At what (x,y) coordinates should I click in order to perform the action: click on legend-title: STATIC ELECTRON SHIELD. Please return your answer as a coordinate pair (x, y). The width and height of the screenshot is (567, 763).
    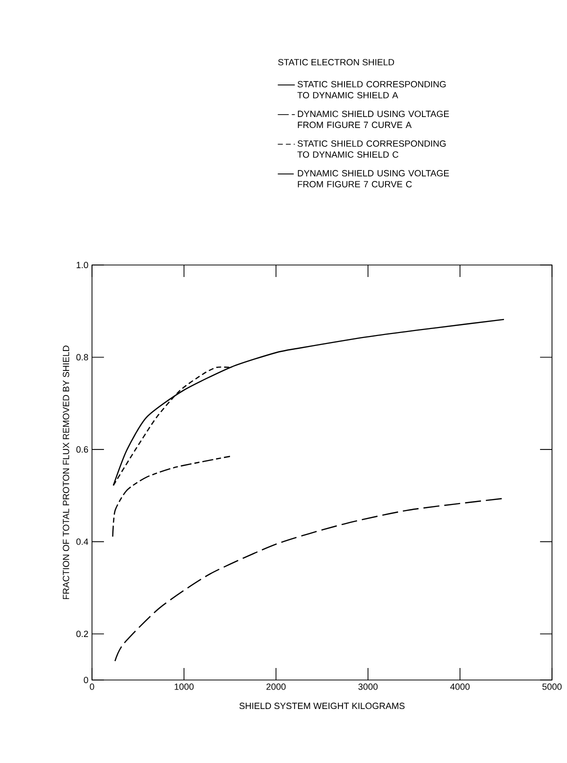
    Looking at the image, I should click on (336, 62).